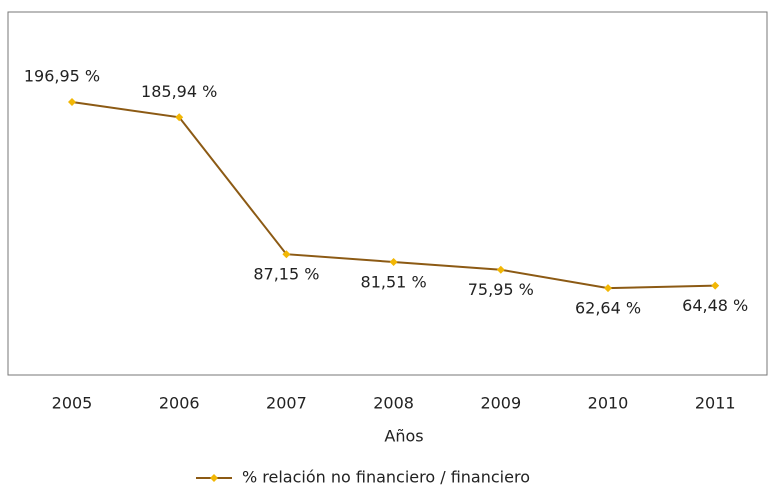 The height and width of the screenshot is (489, 768). I want to click on x-tick-label: 2011, so click(715, 403).